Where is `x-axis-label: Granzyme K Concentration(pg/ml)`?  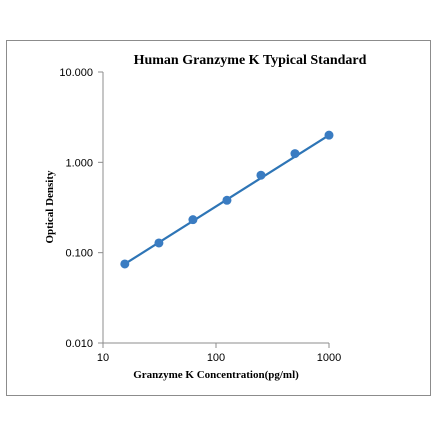
x-axis-label: Granzyme K Concentration(pg/ml) is located at coordinates (216, 375).